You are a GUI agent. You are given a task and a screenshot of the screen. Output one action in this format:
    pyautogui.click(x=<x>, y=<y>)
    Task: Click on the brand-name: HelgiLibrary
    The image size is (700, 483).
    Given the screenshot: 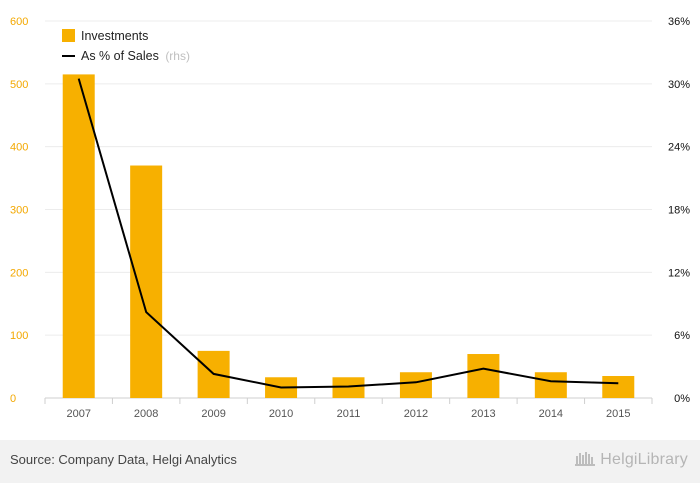 What is the action you would take?
    pyautogui.click(x=644, y=459)
    